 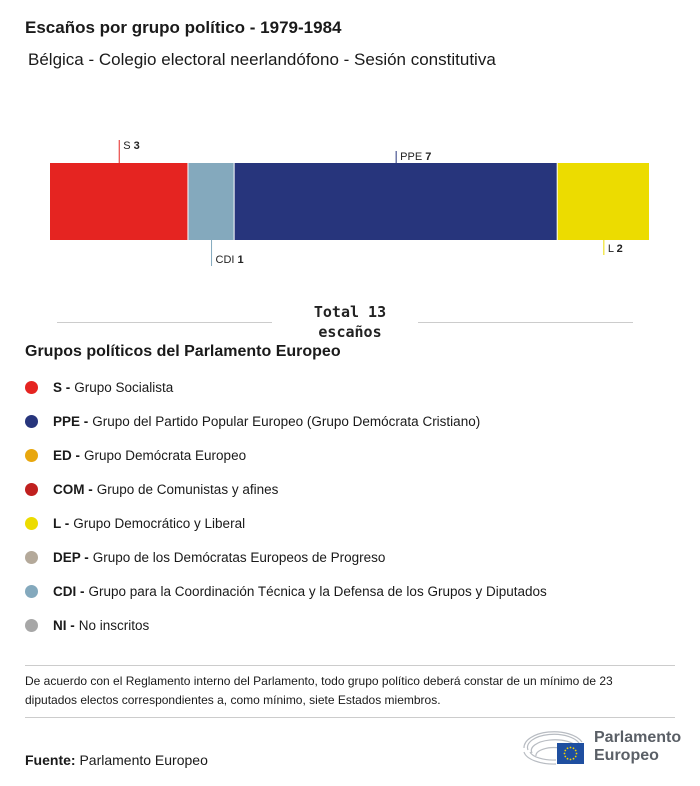 What do you see at coordinates (64, 625) in the screenshot?
I see `legend-abbr: NI -` at bounding box center [64, 625].